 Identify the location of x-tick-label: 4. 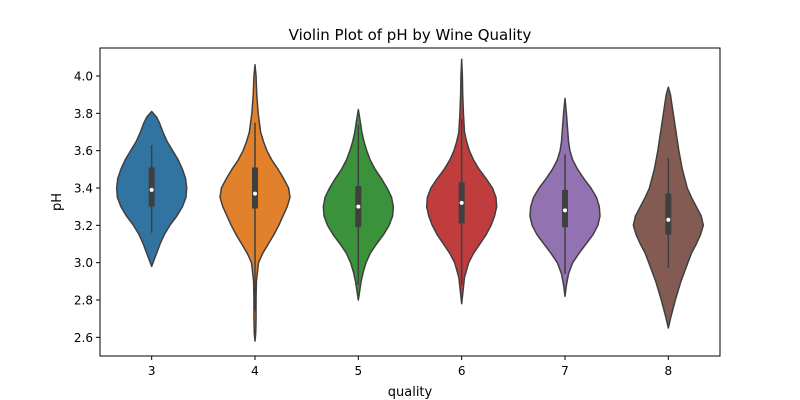
(255, 371).